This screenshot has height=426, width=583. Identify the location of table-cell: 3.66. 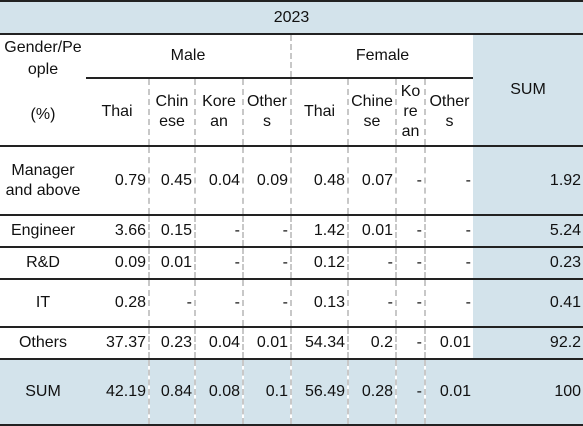
(117, 231).